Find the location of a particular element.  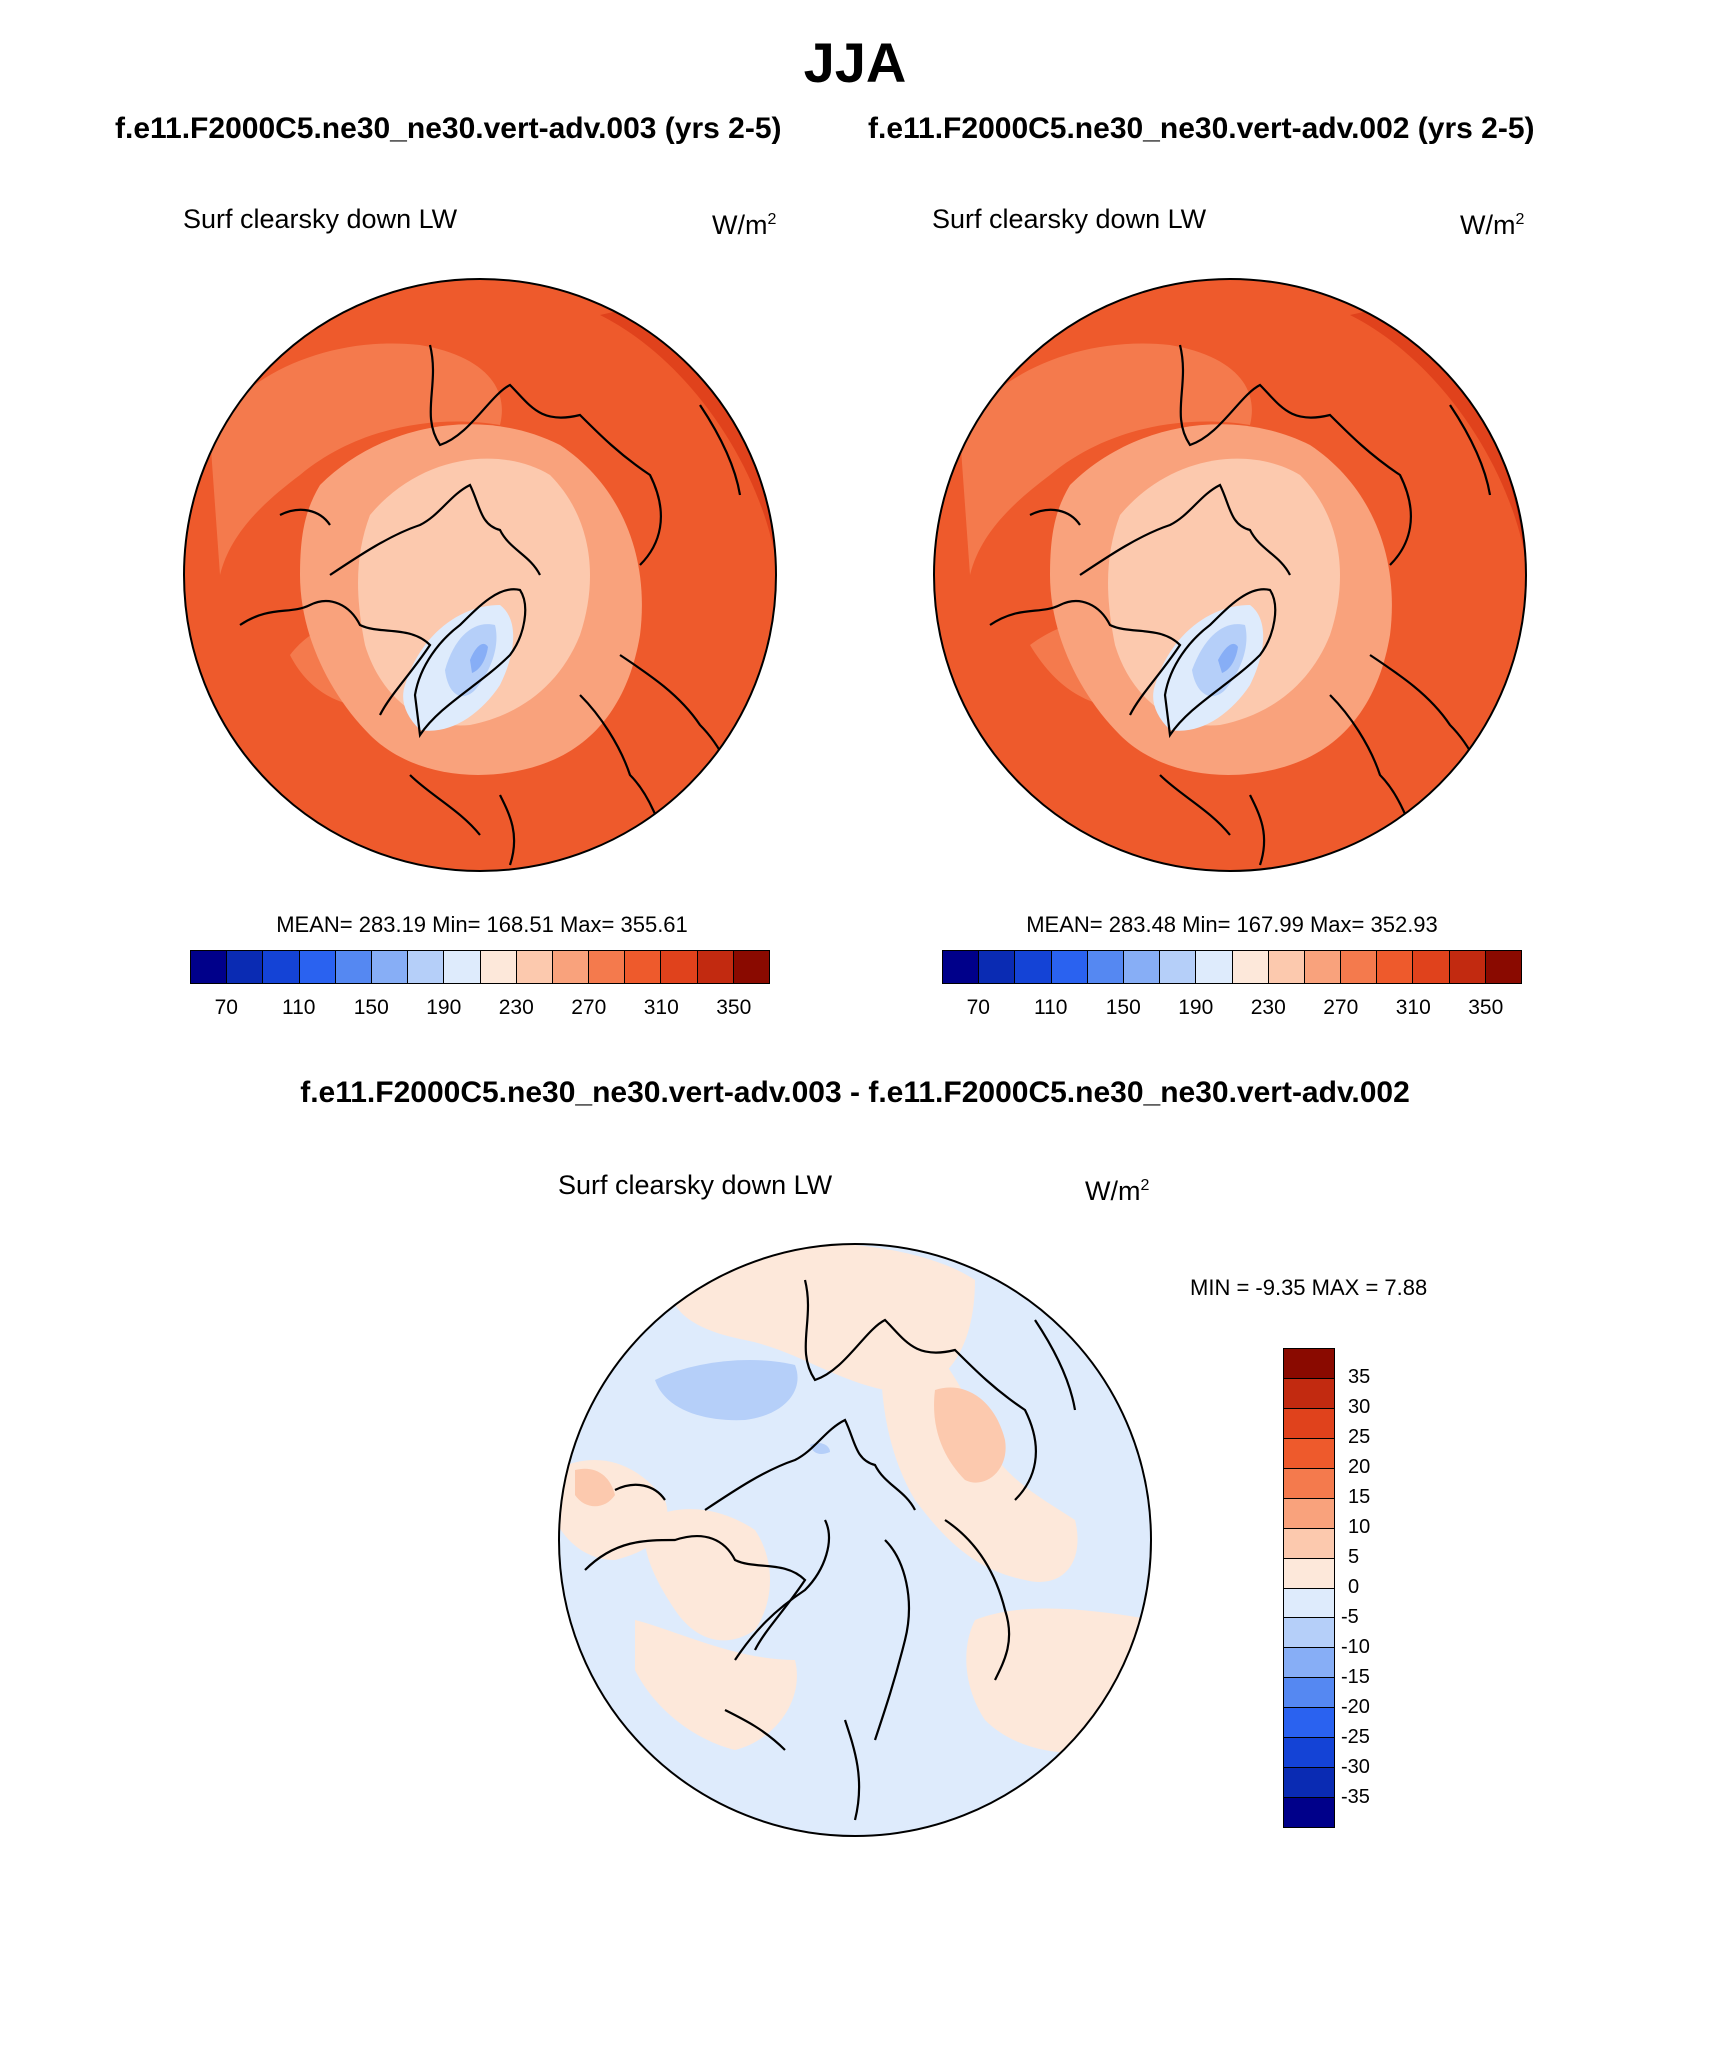

diff-colorbar is located at coordinates (1309, 1588).